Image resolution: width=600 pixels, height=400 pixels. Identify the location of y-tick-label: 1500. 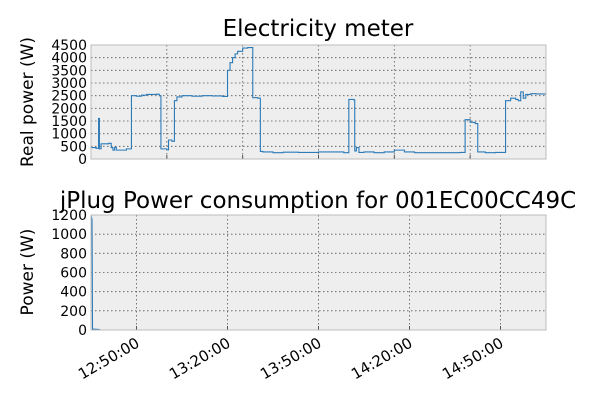
(69, 122).